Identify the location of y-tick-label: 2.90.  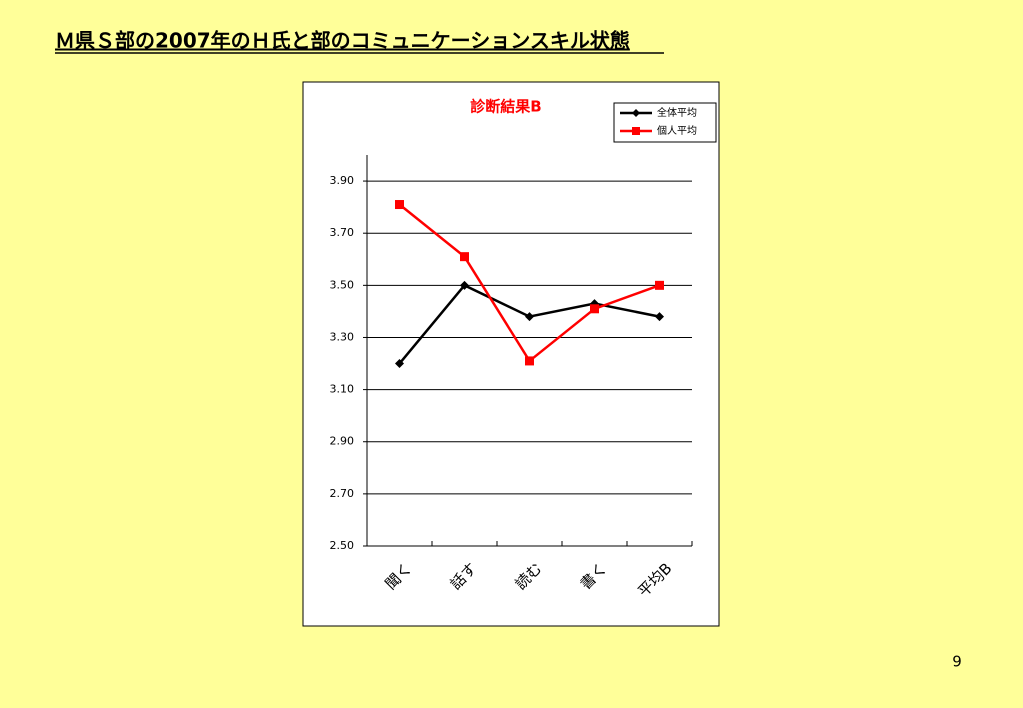
(342, 441).